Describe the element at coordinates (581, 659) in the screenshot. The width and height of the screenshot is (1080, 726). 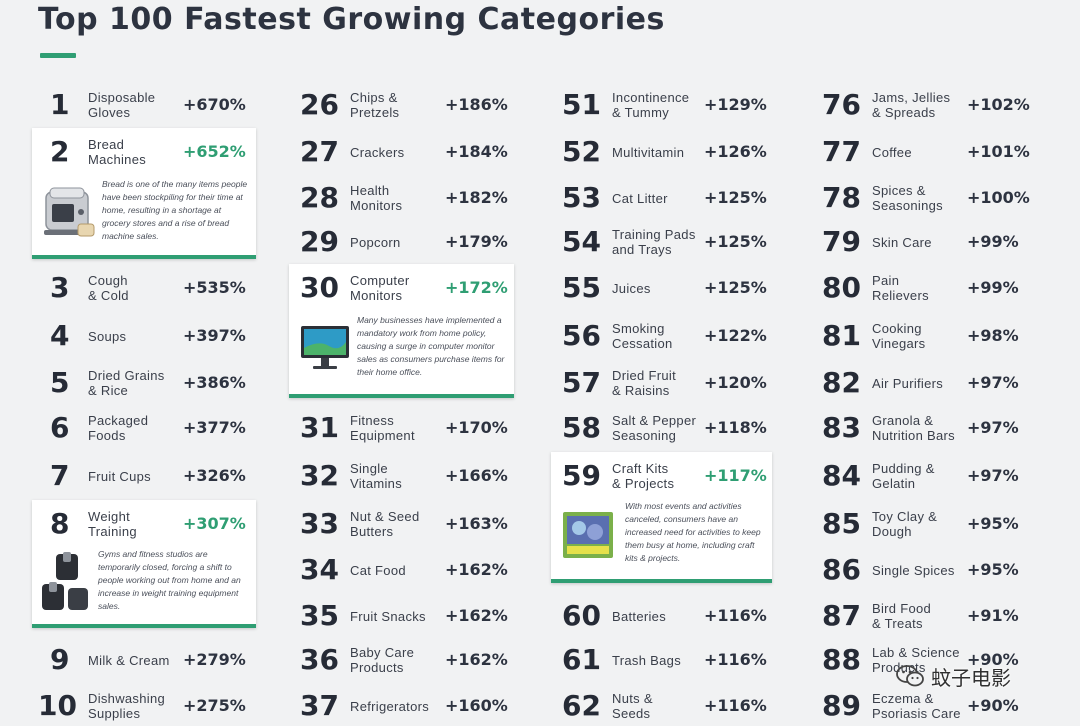
I see `category-rank: 61` at that location.